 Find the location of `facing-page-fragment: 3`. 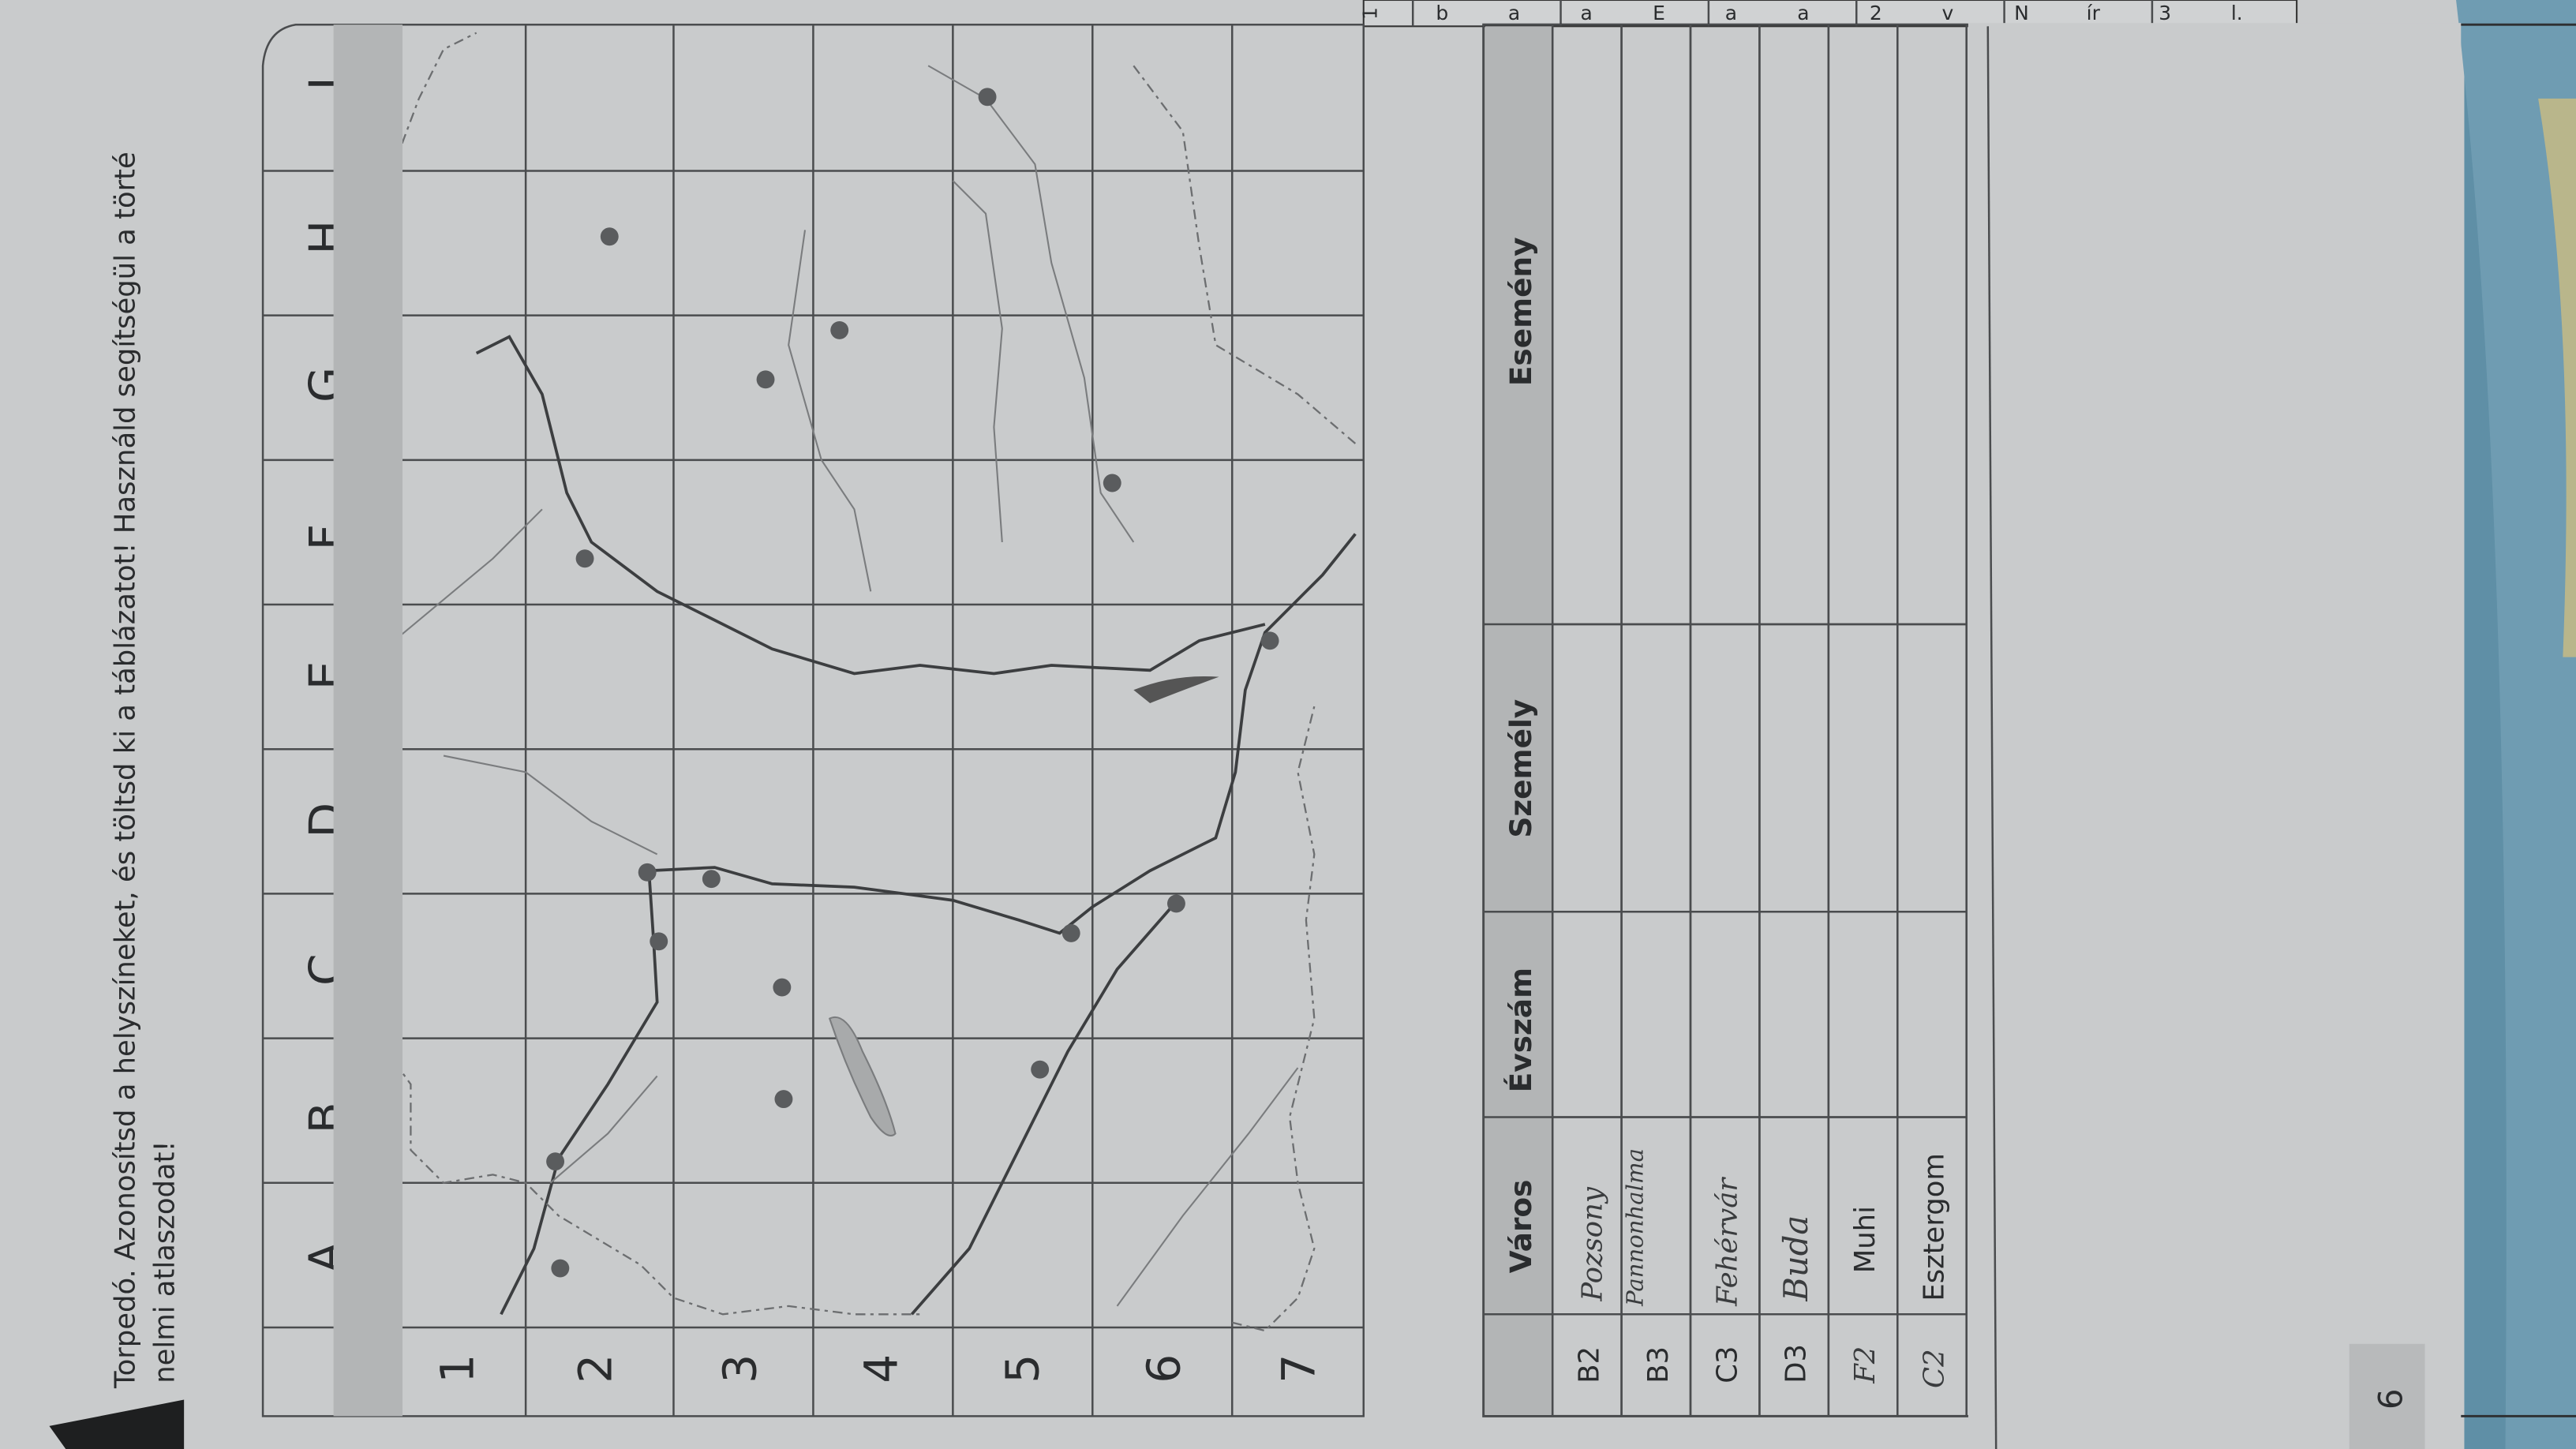

facing-page-fragment: 3 is located at coordinates (2165, 13).